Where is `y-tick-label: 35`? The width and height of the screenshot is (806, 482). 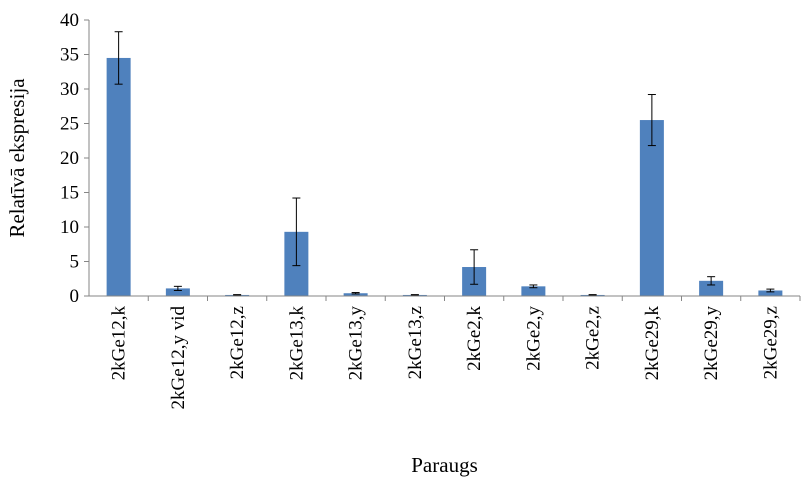
y-tick-label: 35 is located at coordinates (69, 55).